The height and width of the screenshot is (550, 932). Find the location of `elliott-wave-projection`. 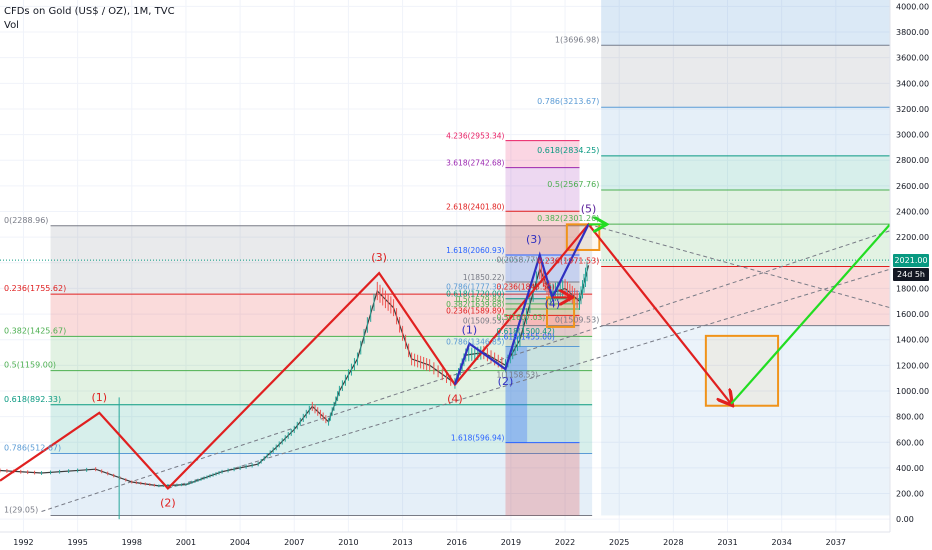

elliott-wave-projection is located at coordinates (810, 314).